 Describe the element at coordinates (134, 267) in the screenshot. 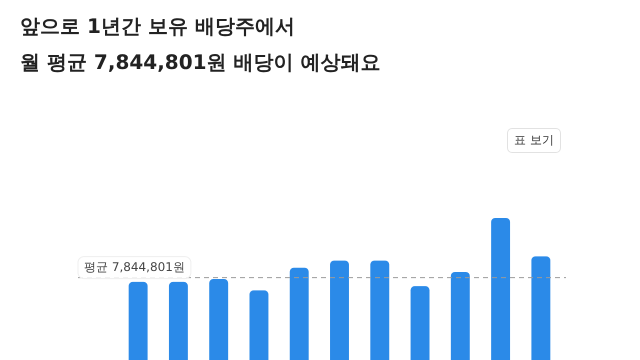

I see `ref-line-label: 평균 7,844,801원` at that location.